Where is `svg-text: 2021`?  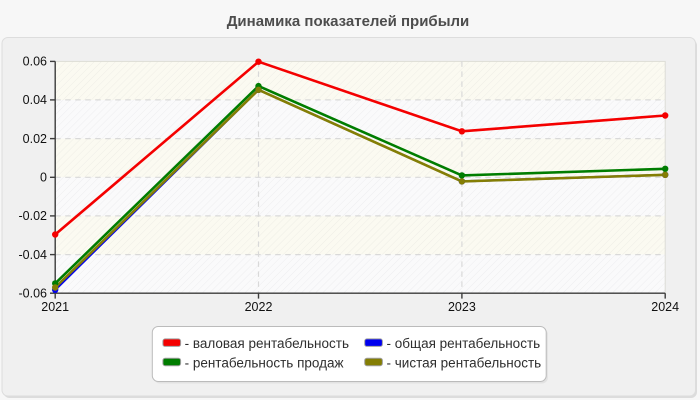
svg-text: 2021 is located at coordinates (55, 307).